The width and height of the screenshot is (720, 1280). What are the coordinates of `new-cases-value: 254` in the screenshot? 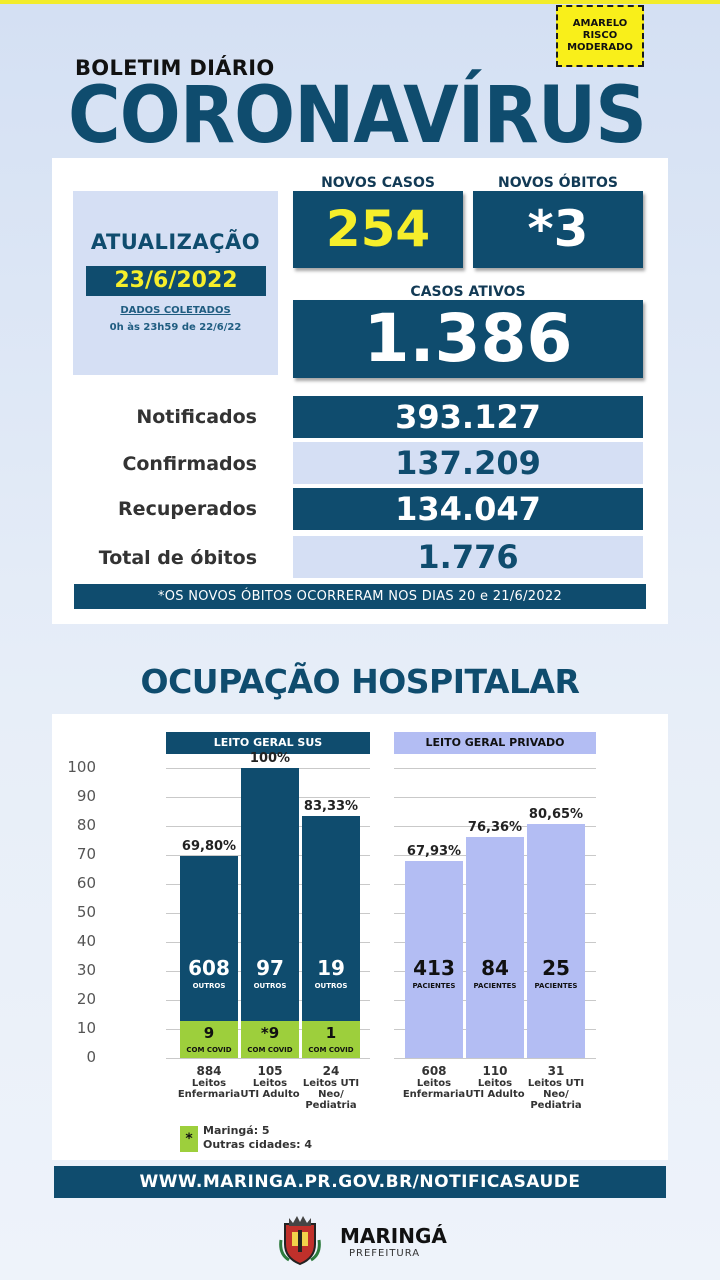 It's located at (378, 229).